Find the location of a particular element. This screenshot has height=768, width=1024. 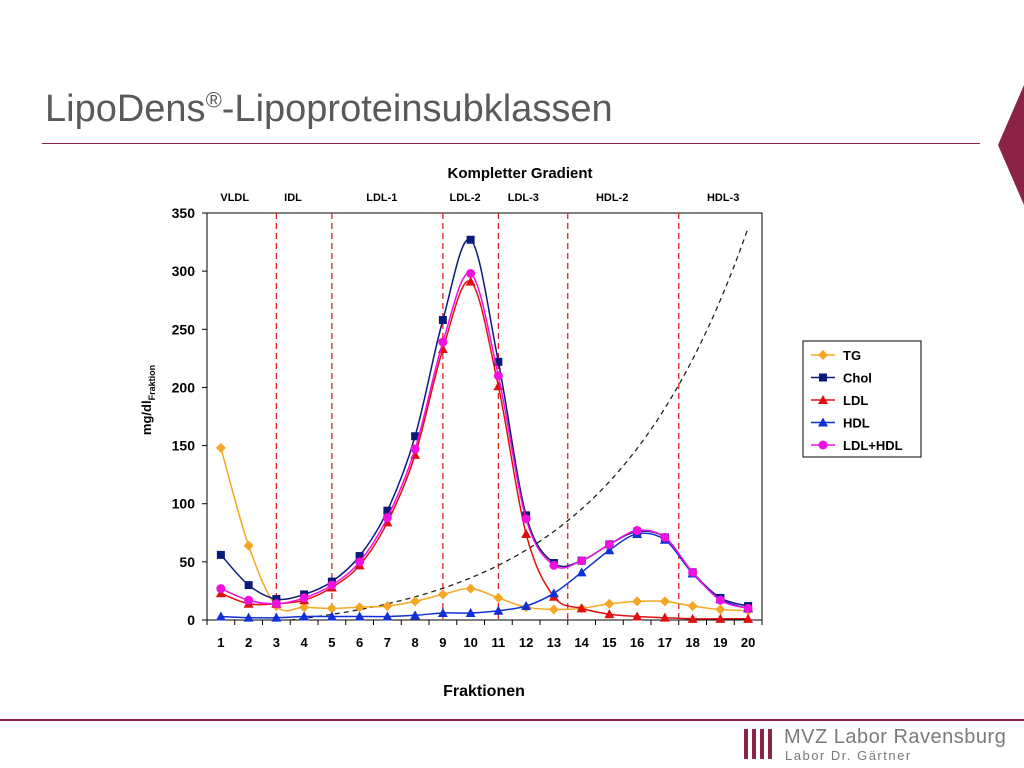

x-tick-label: 14 is located at coordinates (581, 642).